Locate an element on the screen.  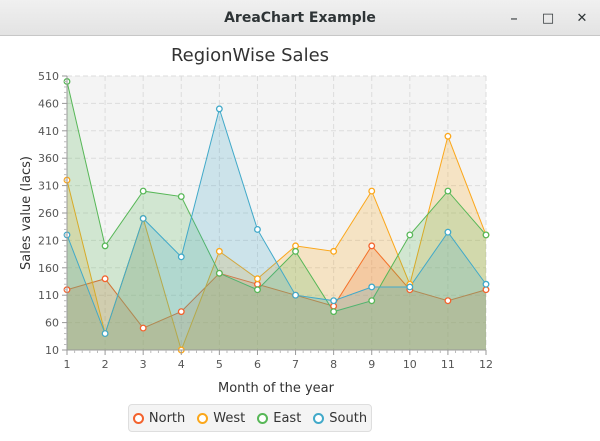
y-axis-label: Sales value (lacs) is located at coordinates (26, 213).